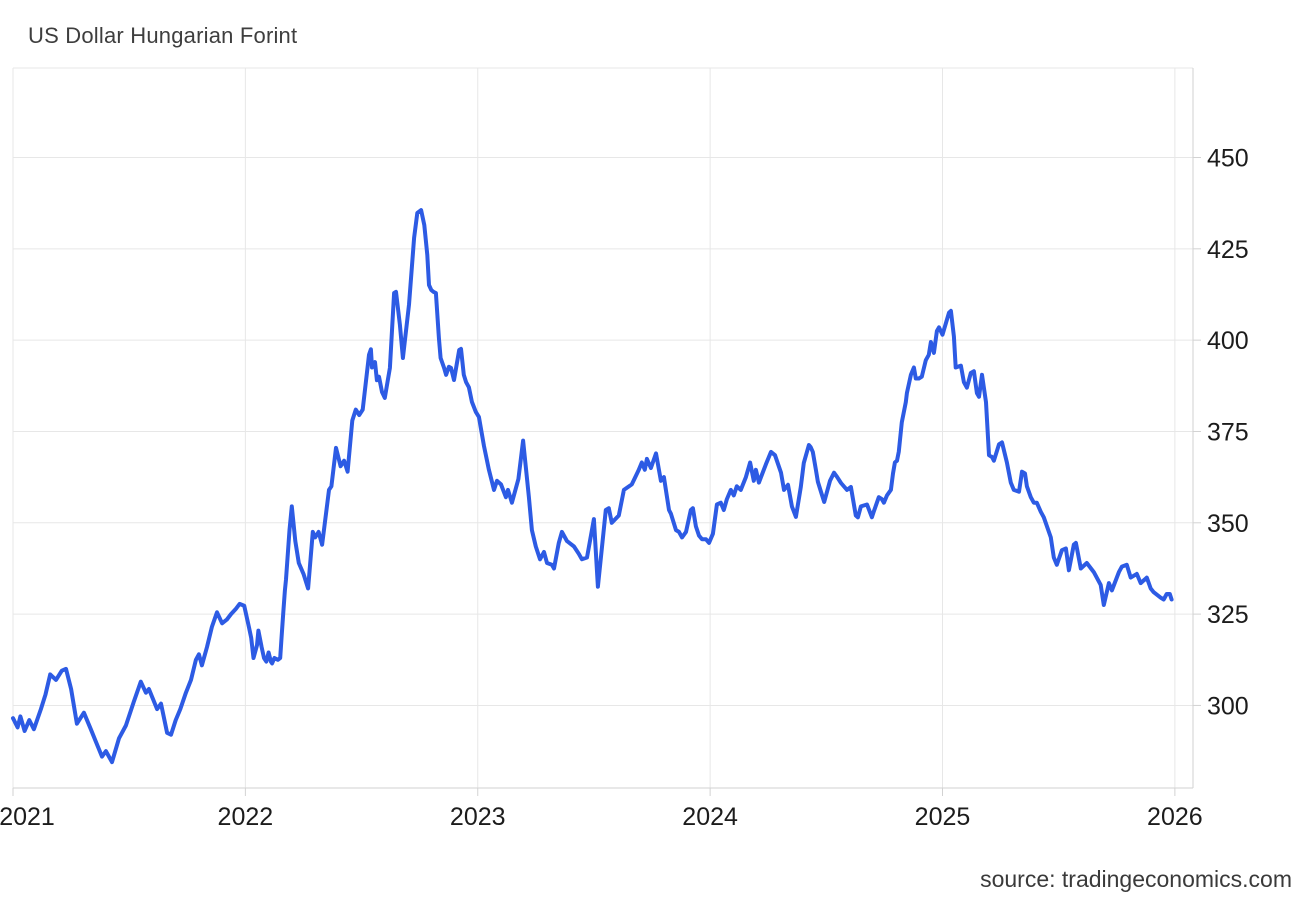 This screenshot has width=1300, height=901. Describe the element at coordinates (246, 817) in the screenshot. I see `x-axis-label: 2022` at that location.